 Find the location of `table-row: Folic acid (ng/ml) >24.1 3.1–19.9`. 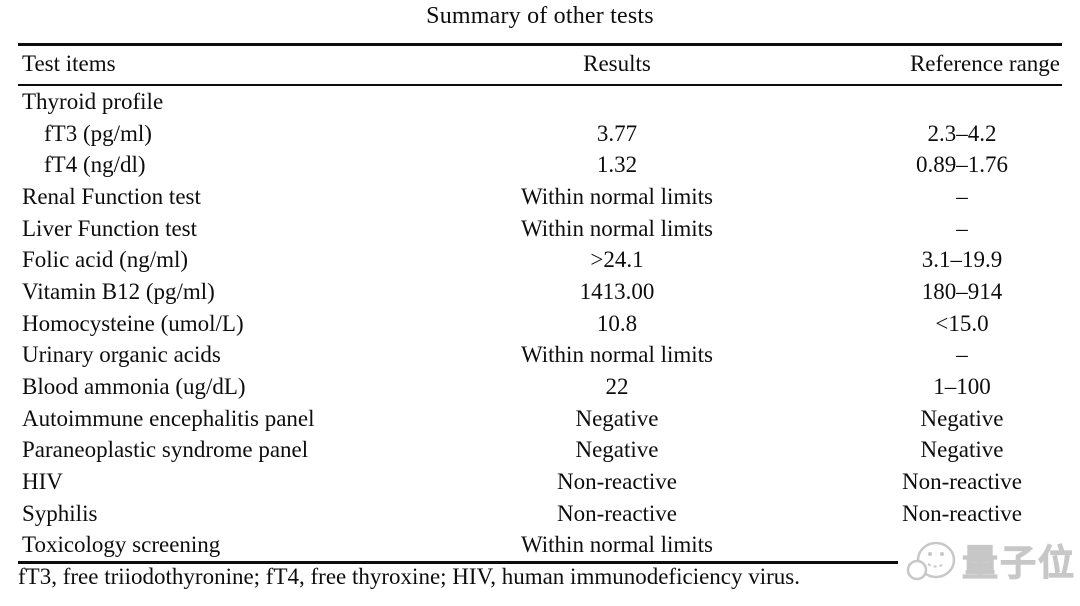

table-row: Folic acid (ng/ml) >24.1 3.1–19.9 is located at coordinates (540, 260).